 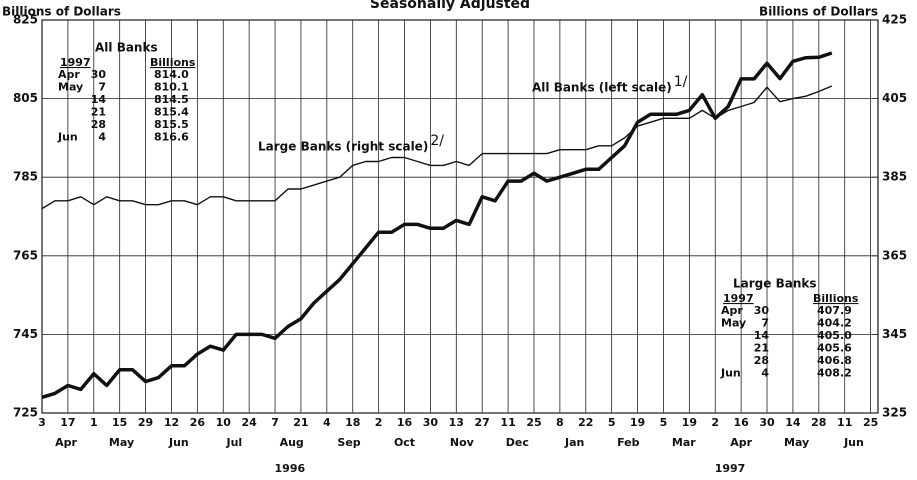 What do you see at coordinates (437, 141) in the screenshot?
I see `series-footnote: 2/` at bounding box center [437, 141].